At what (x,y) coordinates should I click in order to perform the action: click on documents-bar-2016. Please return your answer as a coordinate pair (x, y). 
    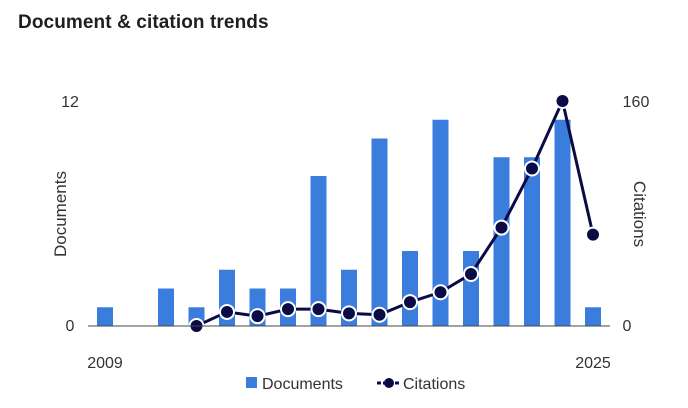
    Looking at the image, I should click on (318, 251).